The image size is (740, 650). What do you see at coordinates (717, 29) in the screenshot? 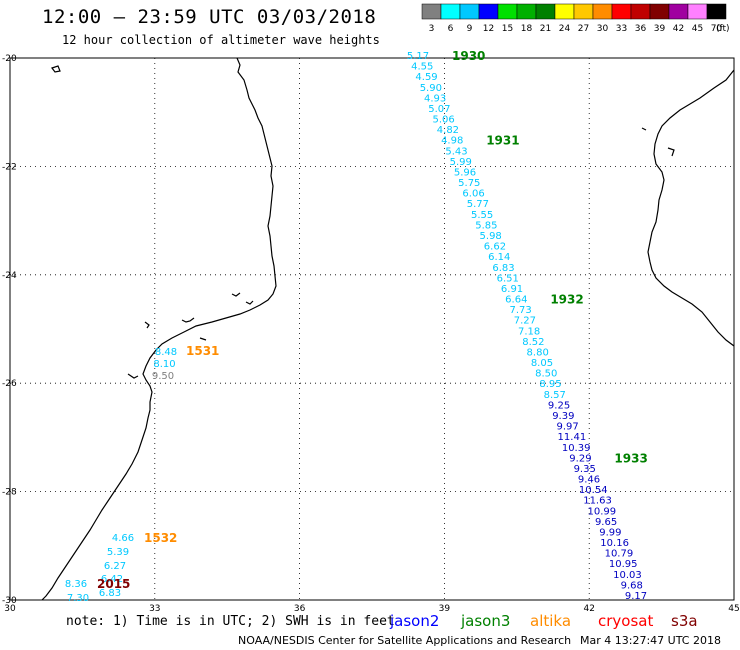
I see `colorbar-tick-label: 70` at bounding box center [717, 29].